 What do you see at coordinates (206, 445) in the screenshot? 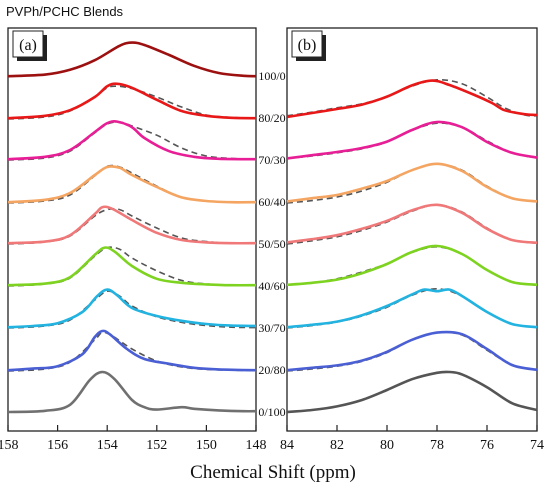
I see `x-tick-label-a-150: 150` at bounding box center [206, 445].